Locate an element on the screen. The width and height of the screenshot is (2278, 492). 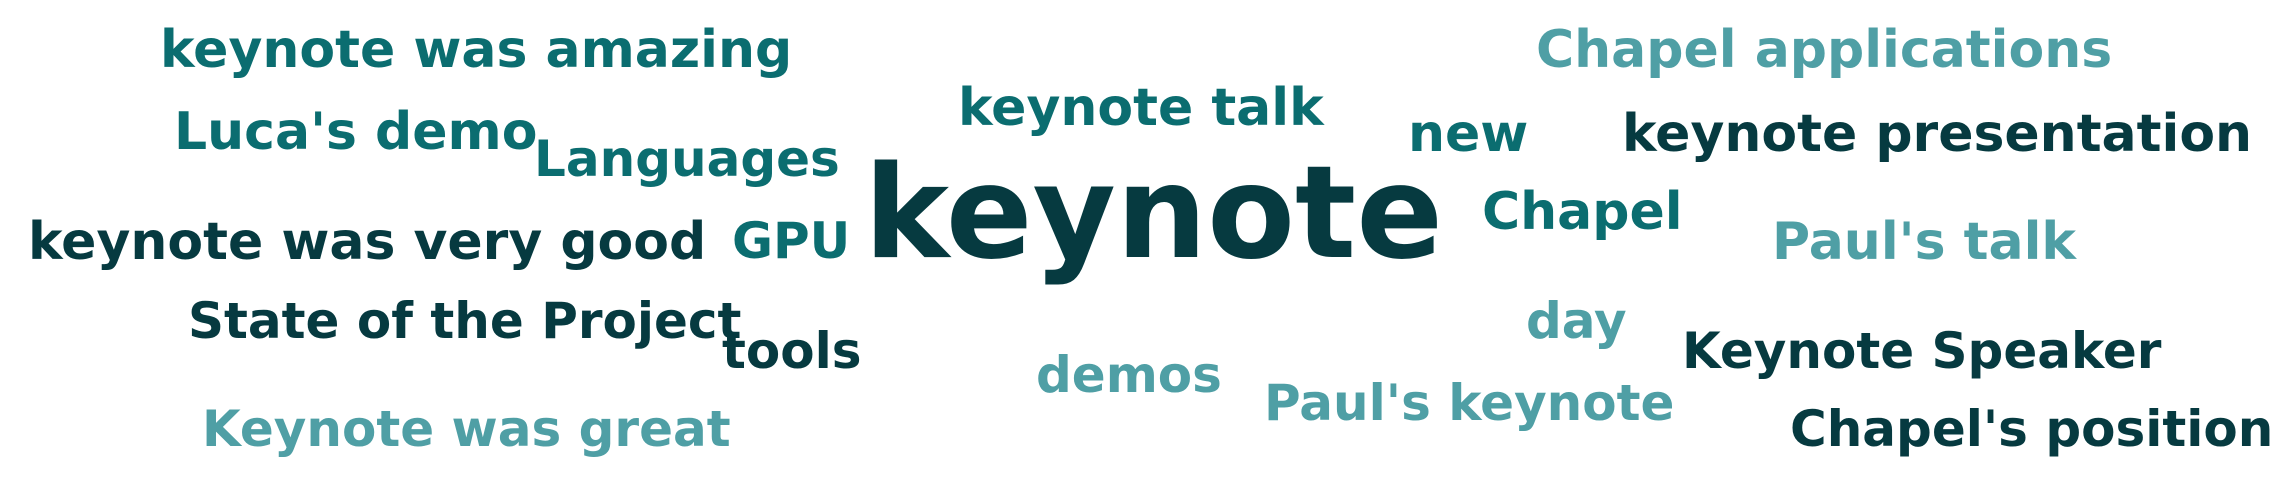
word-gpu: GPU is located at coordinates (791, 241).